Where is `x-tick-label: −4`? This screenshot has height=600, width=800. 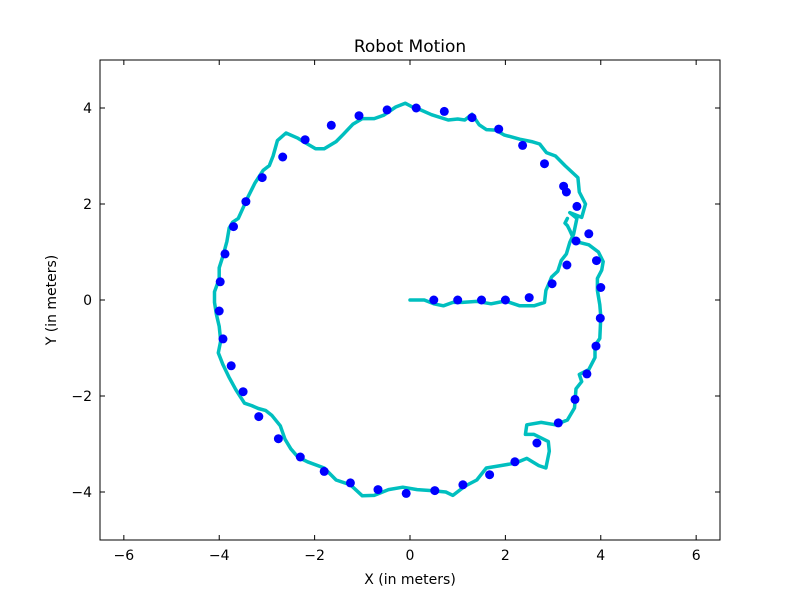 x-tick-label: −4 is located at coordinates (219, 556).